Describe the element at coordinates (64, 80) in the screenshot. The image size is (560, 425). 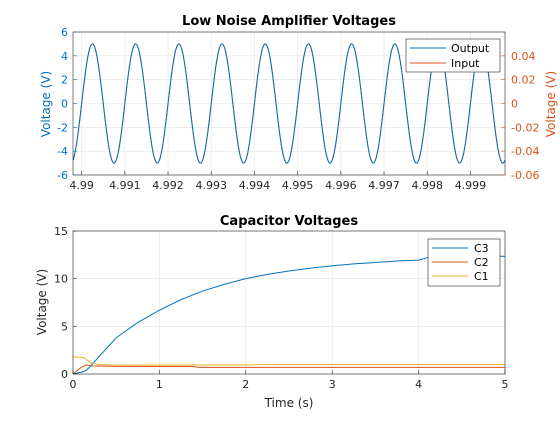
I see `y-tick-label: 2` at that location.